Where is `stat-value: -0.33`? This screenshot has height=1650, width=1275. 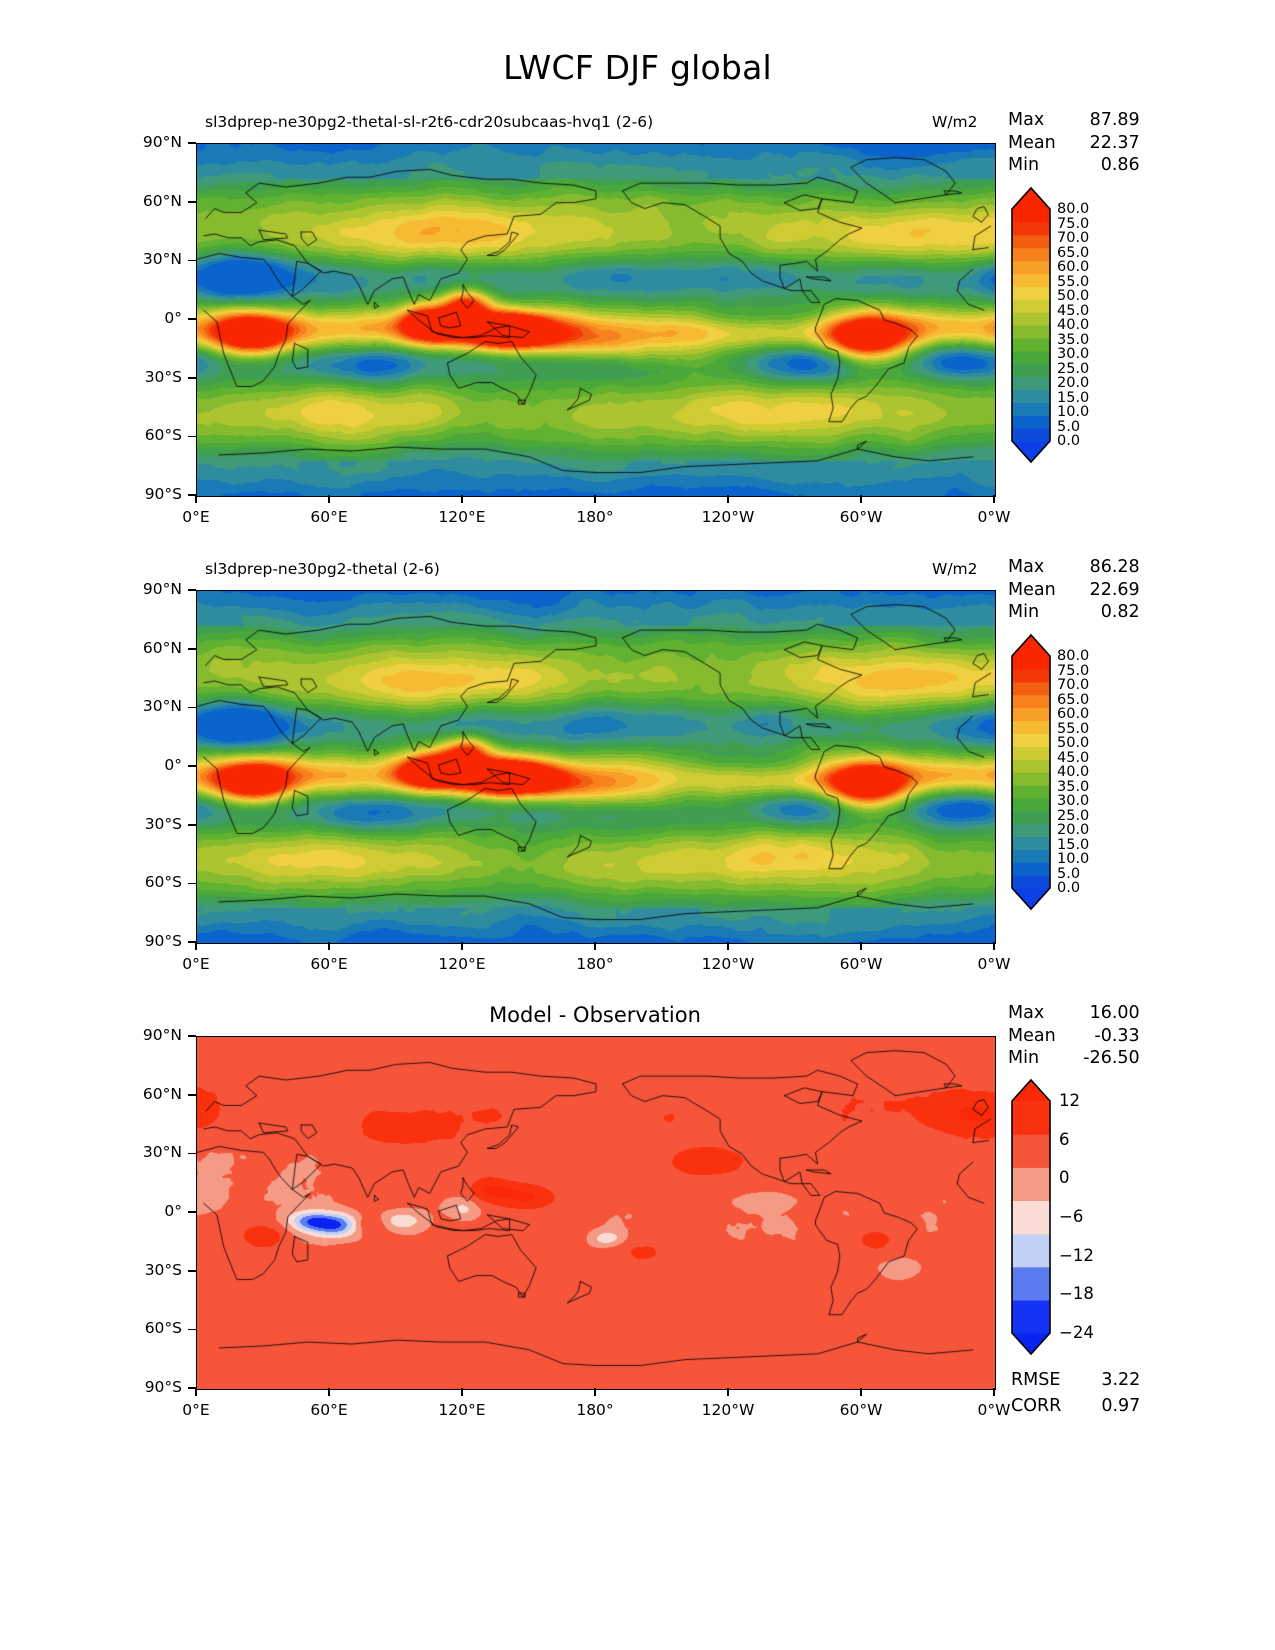
stat-value: -0.33 is located at coordinates (1117, 1035).